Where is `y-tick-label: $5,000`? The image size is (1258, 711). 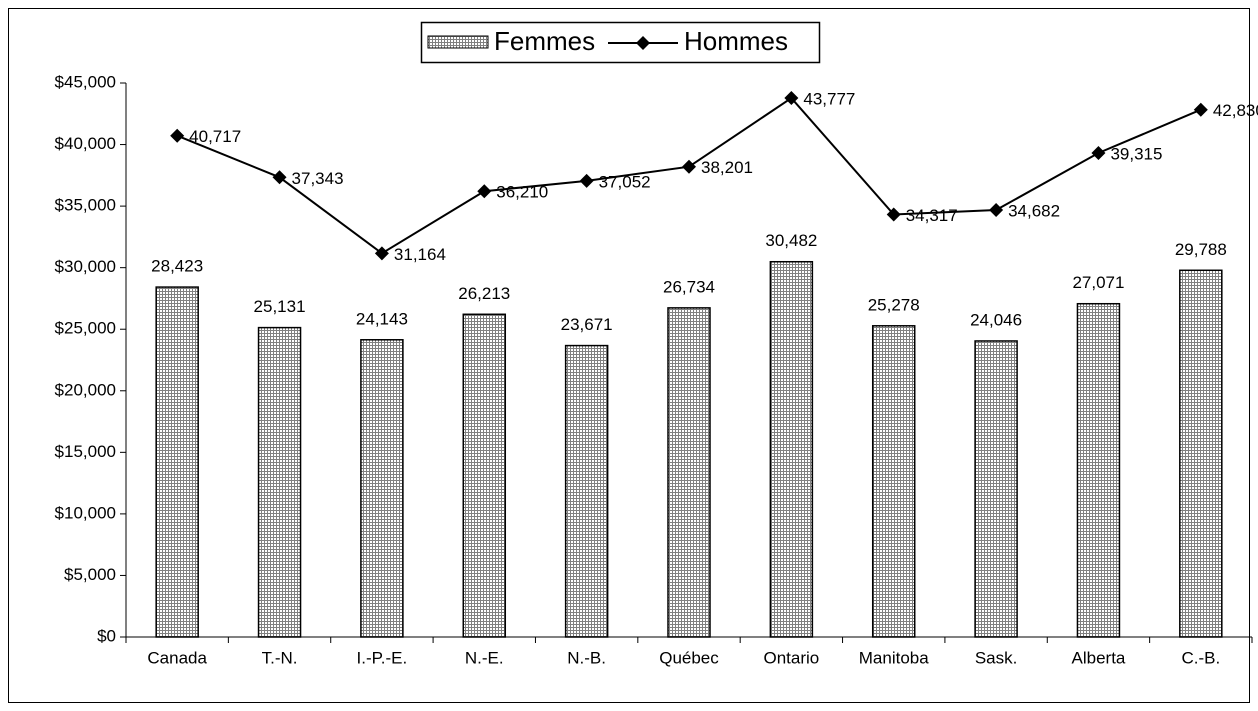 y-tick-label: $5,000 is located at coordinates (90, 574).